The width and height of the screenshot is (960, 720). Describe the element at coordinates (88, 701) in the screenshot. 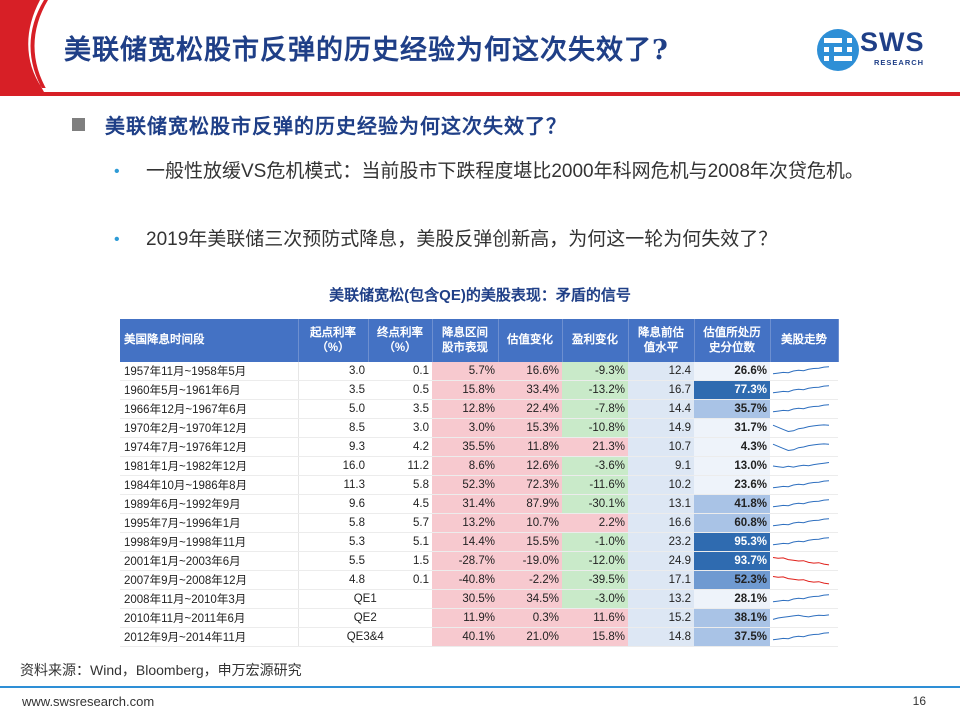

I see `footer-url: www.swsresearch.com` at that location.